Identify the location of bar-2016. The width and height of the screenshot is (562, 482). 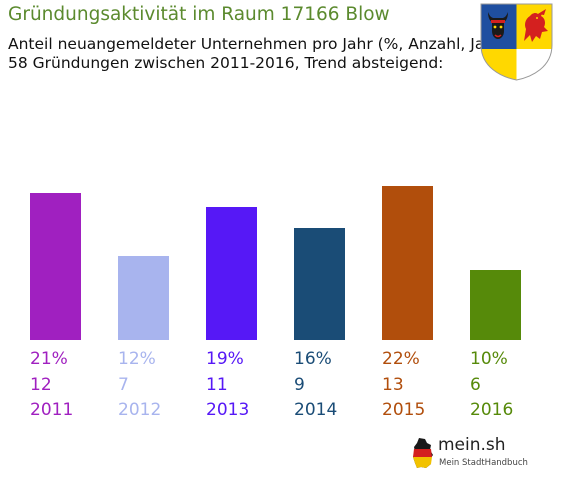
(495, 305).